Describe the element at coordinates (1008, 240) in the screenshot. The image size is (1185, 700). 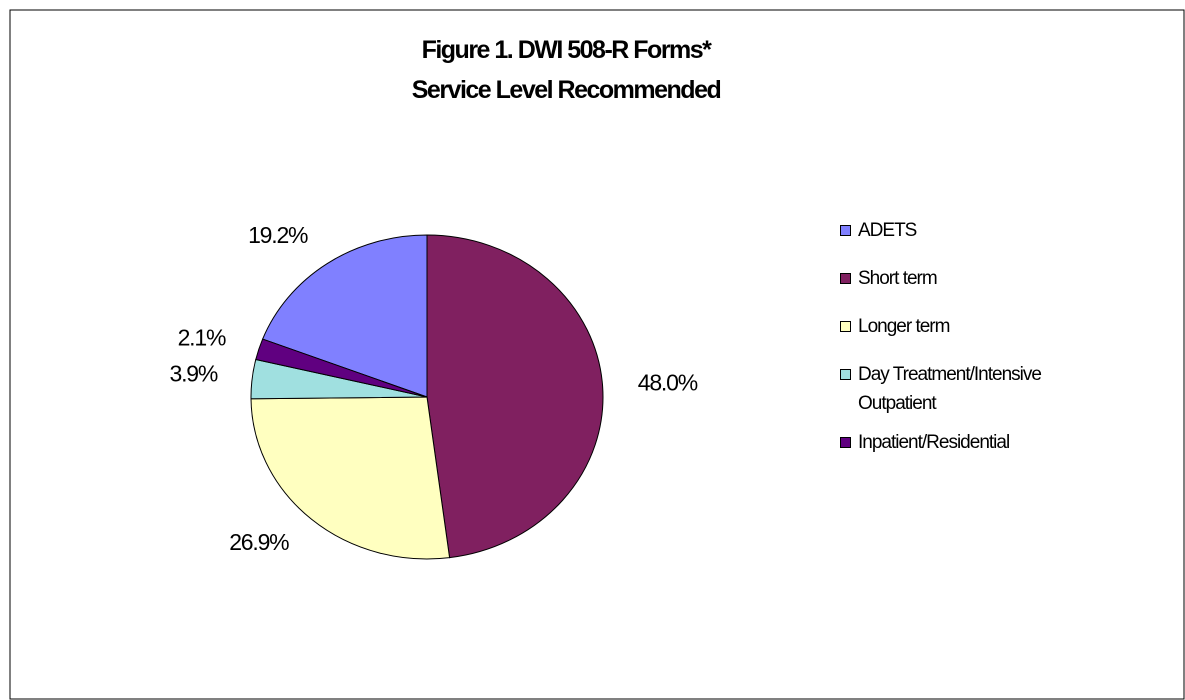
I see `legend-item: ADETS` at that location.